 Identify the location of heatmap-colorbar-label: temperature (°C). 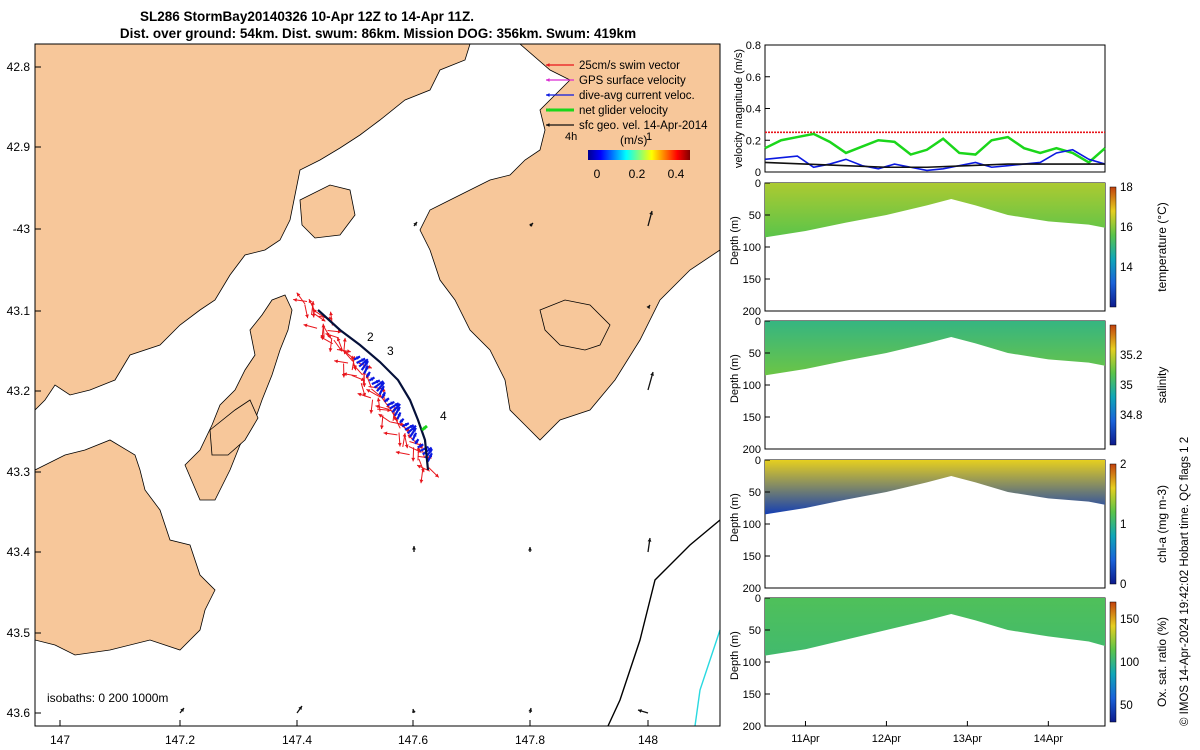
(1162, 247).